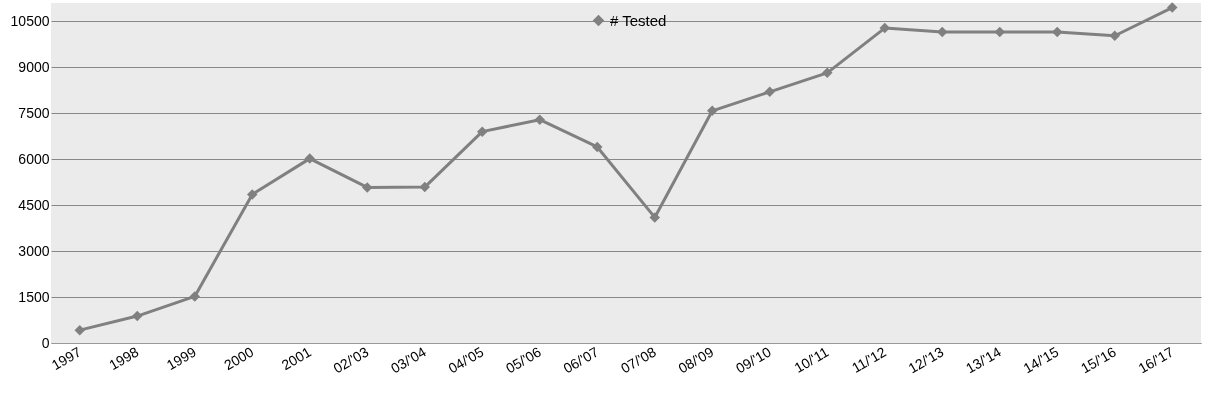 The image size is (1225, 418). I want to click on y-tick-label: 10500, so click(30, 20).